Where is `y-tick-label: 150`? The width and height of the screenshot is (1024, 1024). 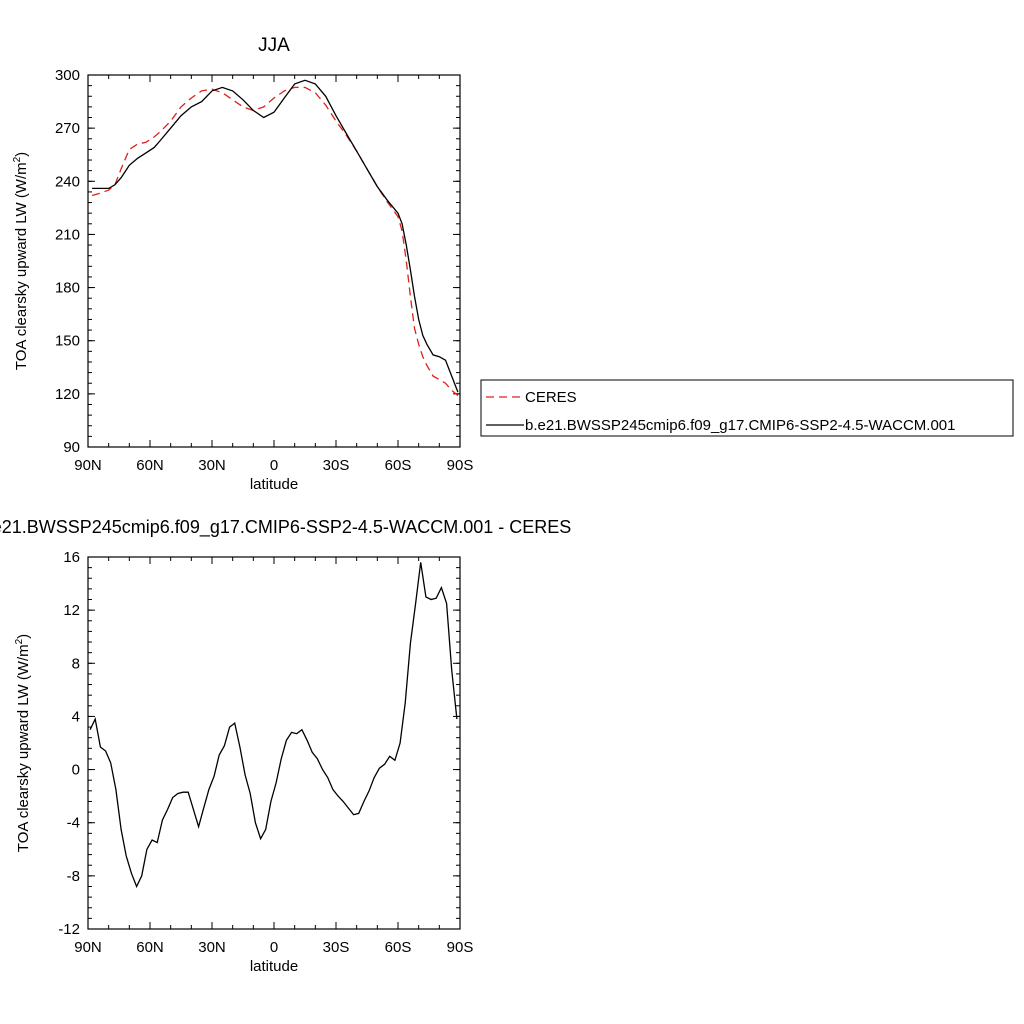 y-tick-label: 150 is located at coordinates (67, 341).